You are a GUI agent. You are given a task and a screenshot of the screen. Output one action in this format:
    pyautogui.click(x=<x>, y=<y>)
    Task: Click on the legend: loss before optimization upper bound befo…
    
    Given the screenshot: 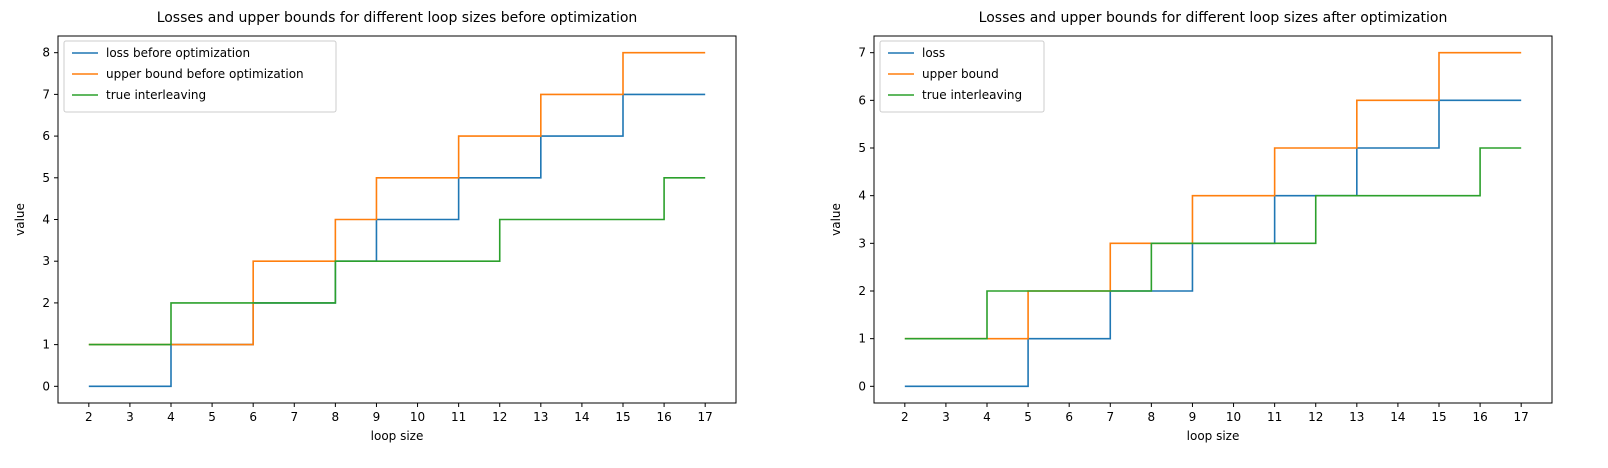 What is the action you would take?
    pyautogui.click(x=200, y=76)
    